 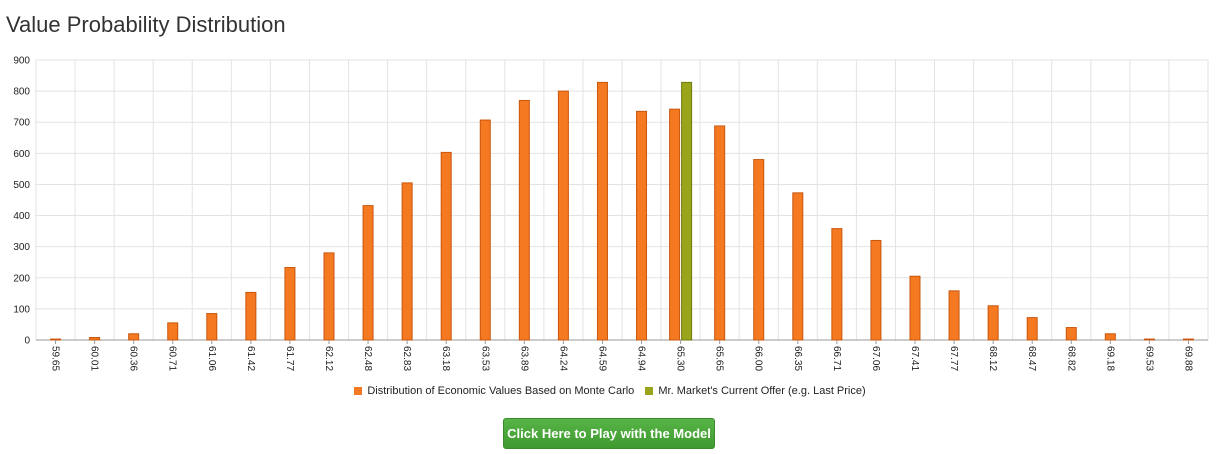 I want to click on x-tick-label: 60.01, so click(x=94, y=358).